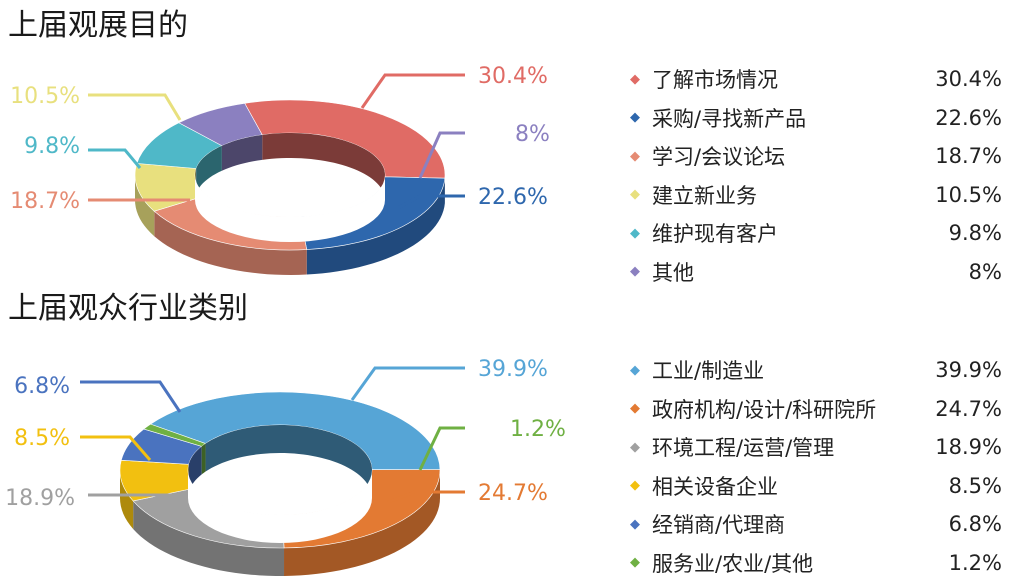  I want to click on data-label-1-6: 8%, so click(532, 134).